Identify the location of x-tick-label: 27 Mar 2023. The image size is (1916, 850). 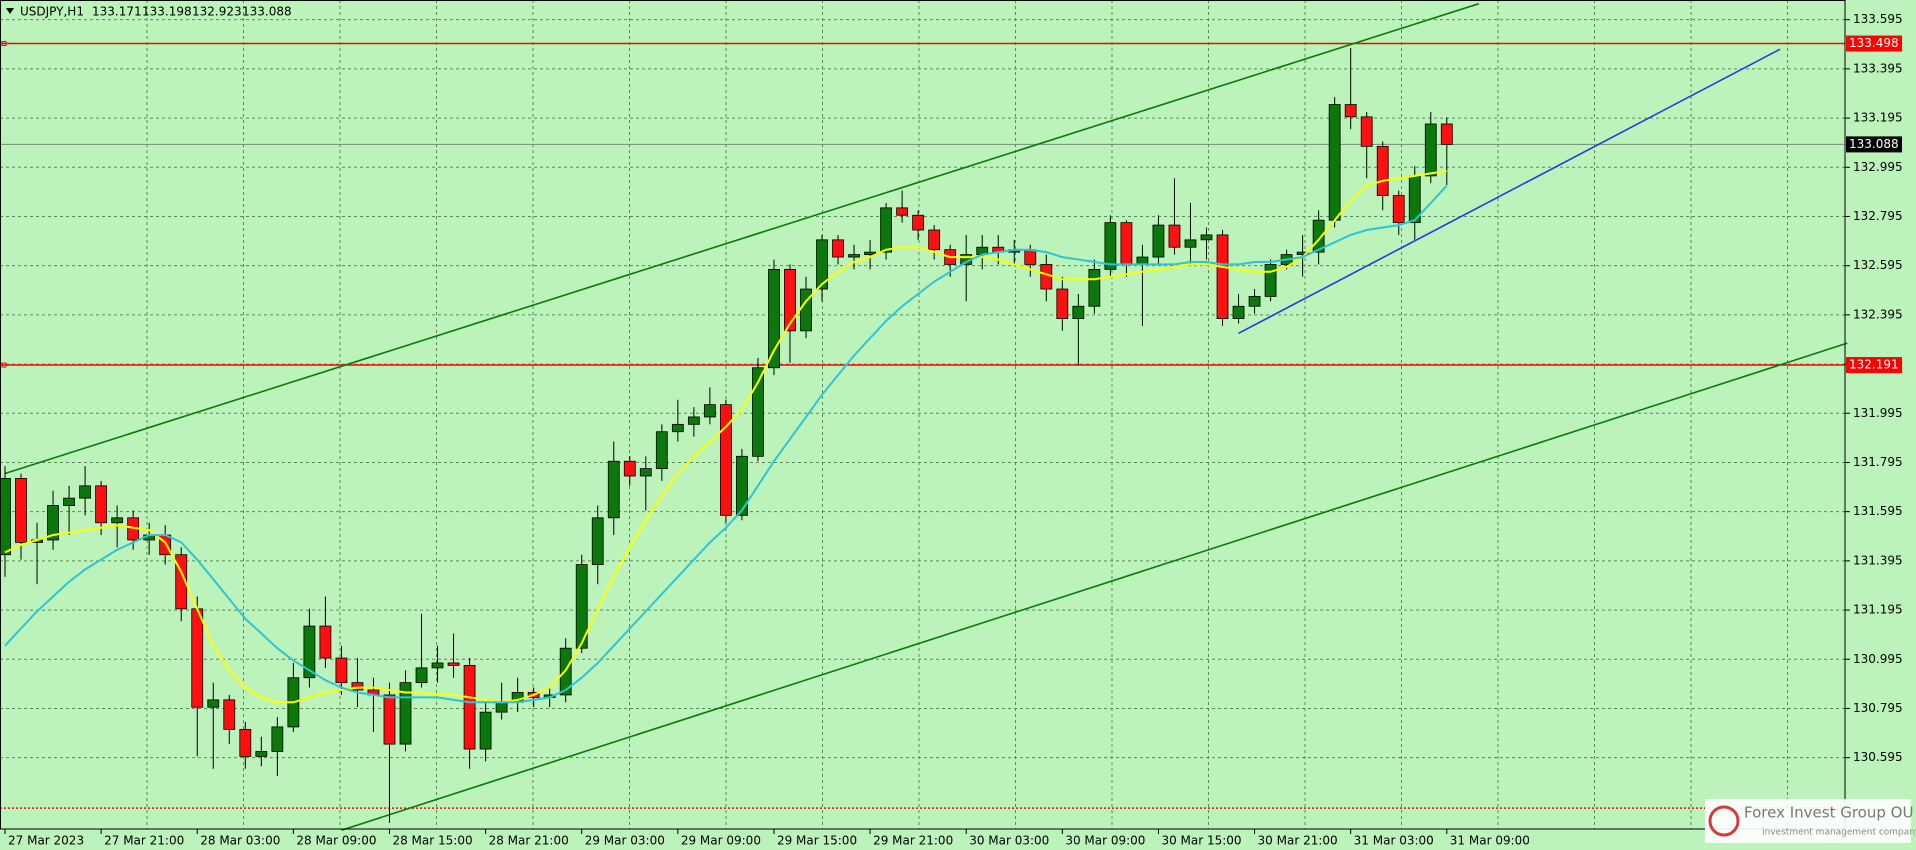
(46, 841).